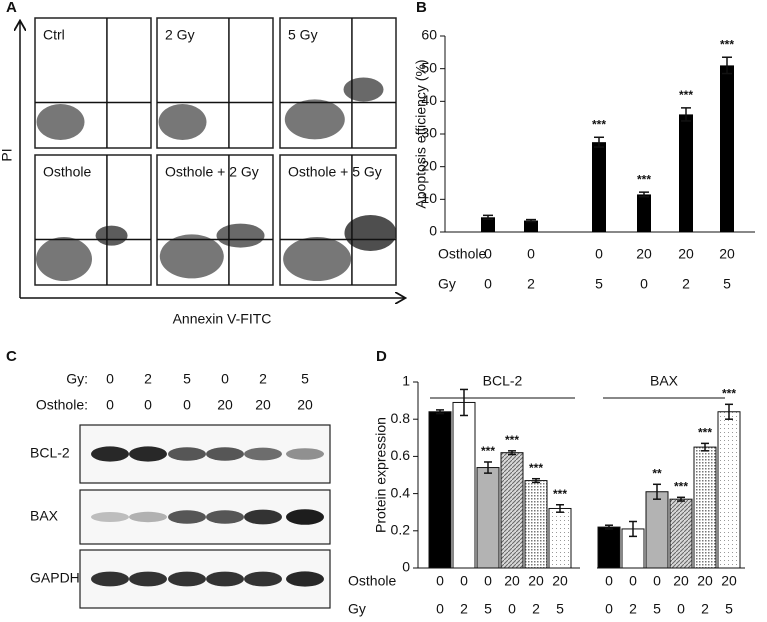 The height and width of the screenshot is (622, 767). Describe the element at coordinates (55, 578) in the screenshot. I see `blot-label: GAPDH` at that location.